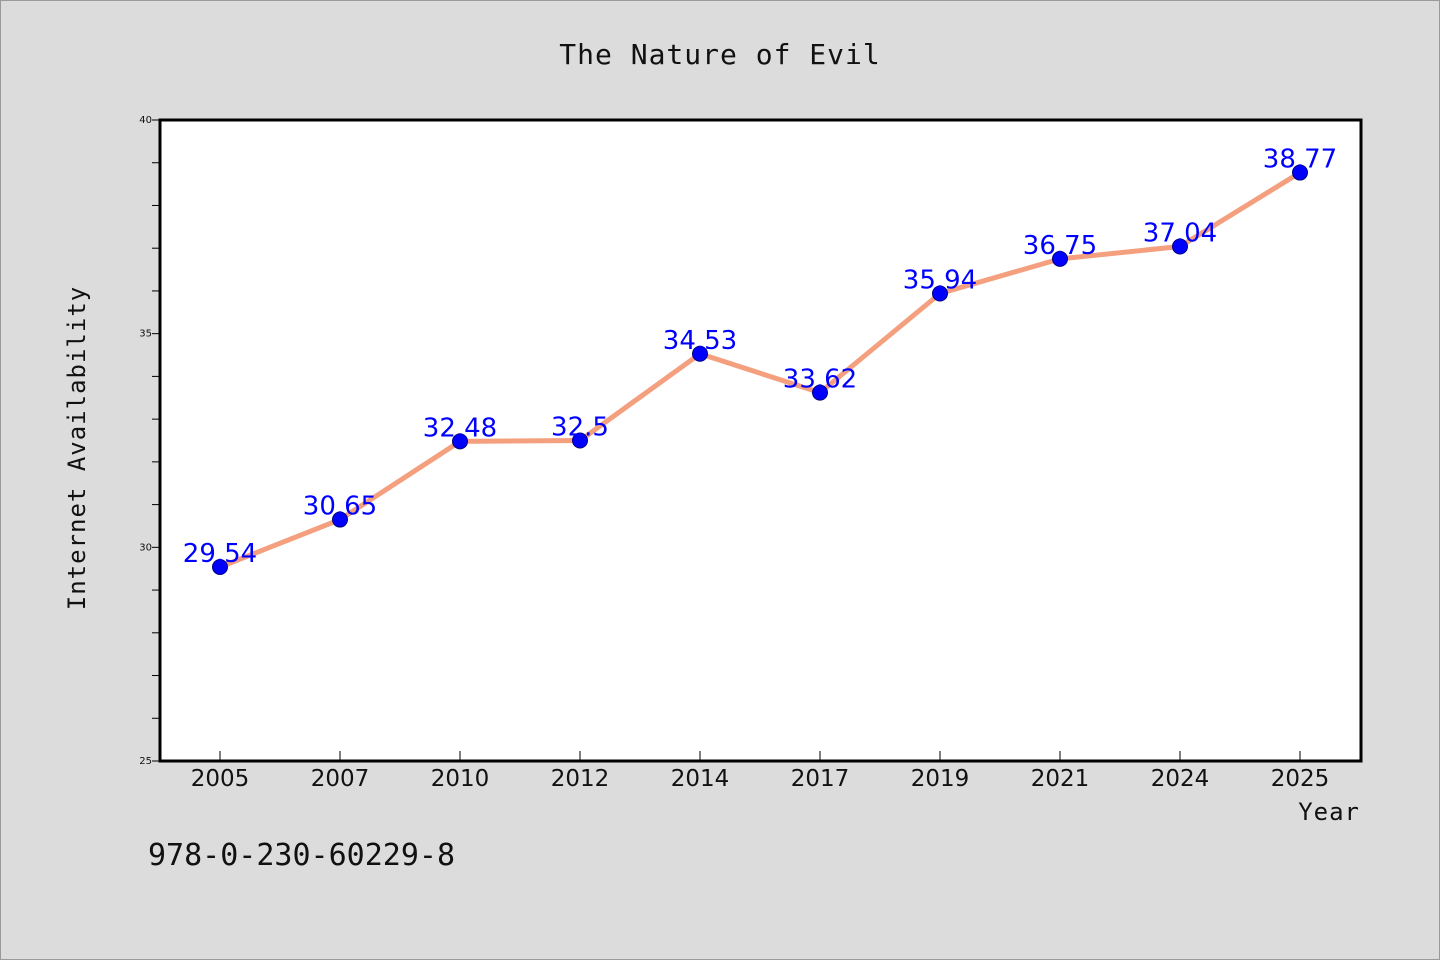 The image size is (1440, 960). Describe the element at coordinates (460, 428) in the screenshot. I see `data-label: 32.48` at that location.